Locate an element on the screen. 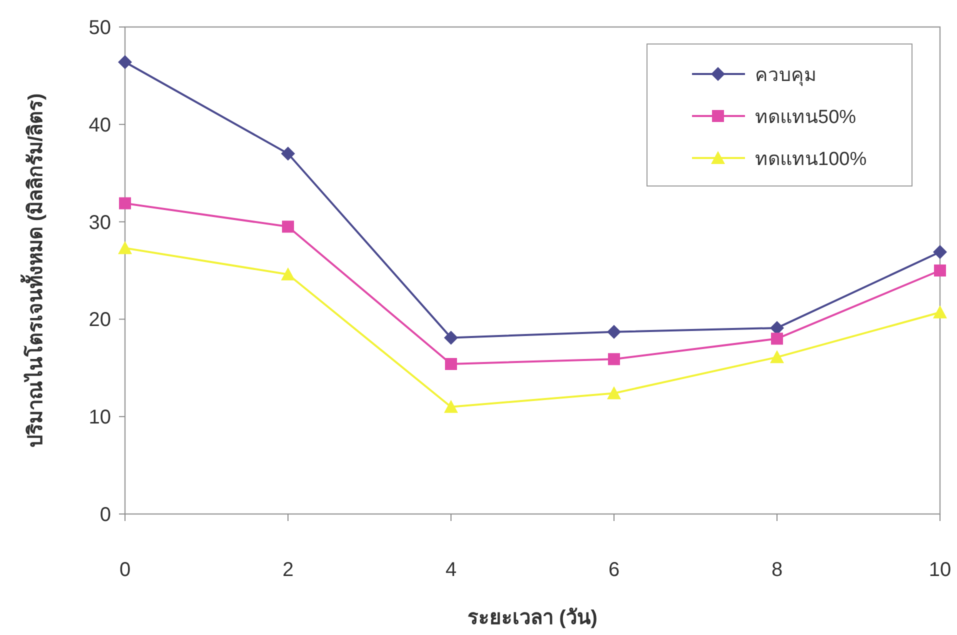  legend-label: ทดแทน100% is located at coordinates (811, 159).